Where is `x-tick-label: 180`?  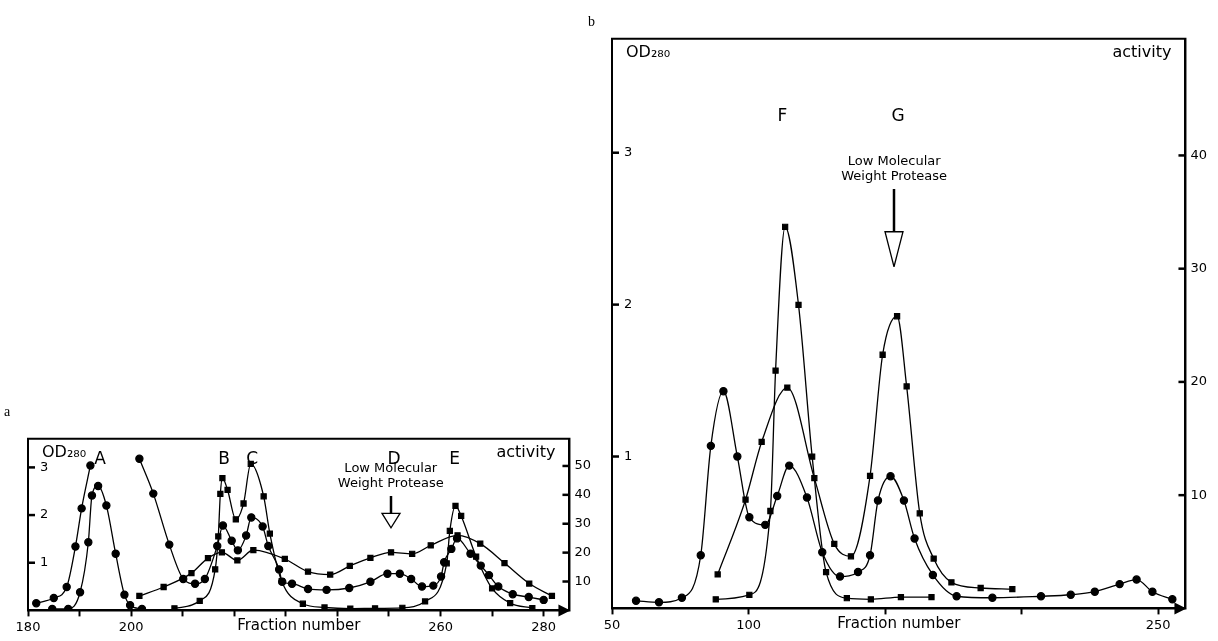
x-tick-label: 180 is located at coordinates (28, 626).